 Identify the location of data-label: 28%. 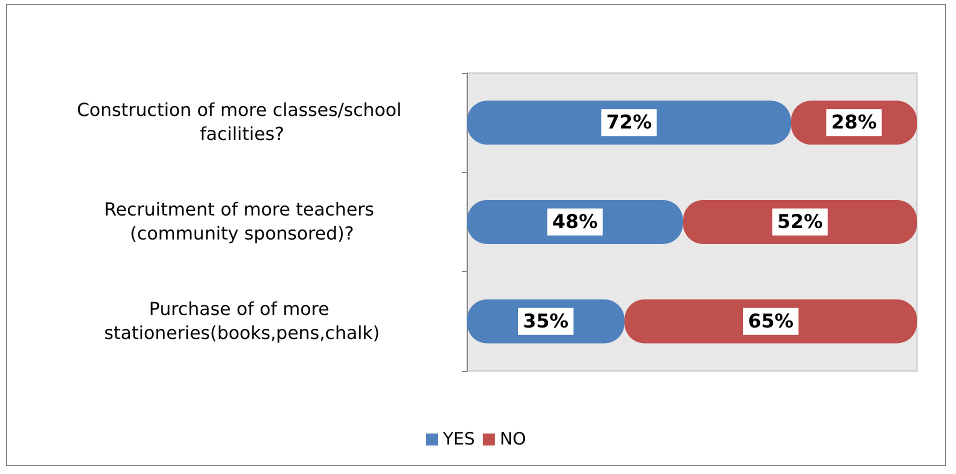
(854, 123).